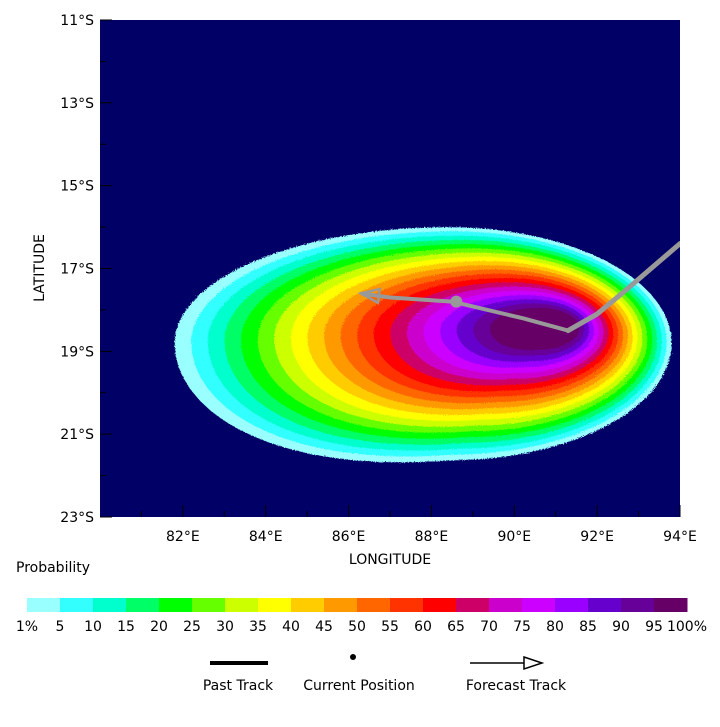 This screenshot has height=727, width=720. I want to click on colorbar-tick-label: 85, so click(588, 627).